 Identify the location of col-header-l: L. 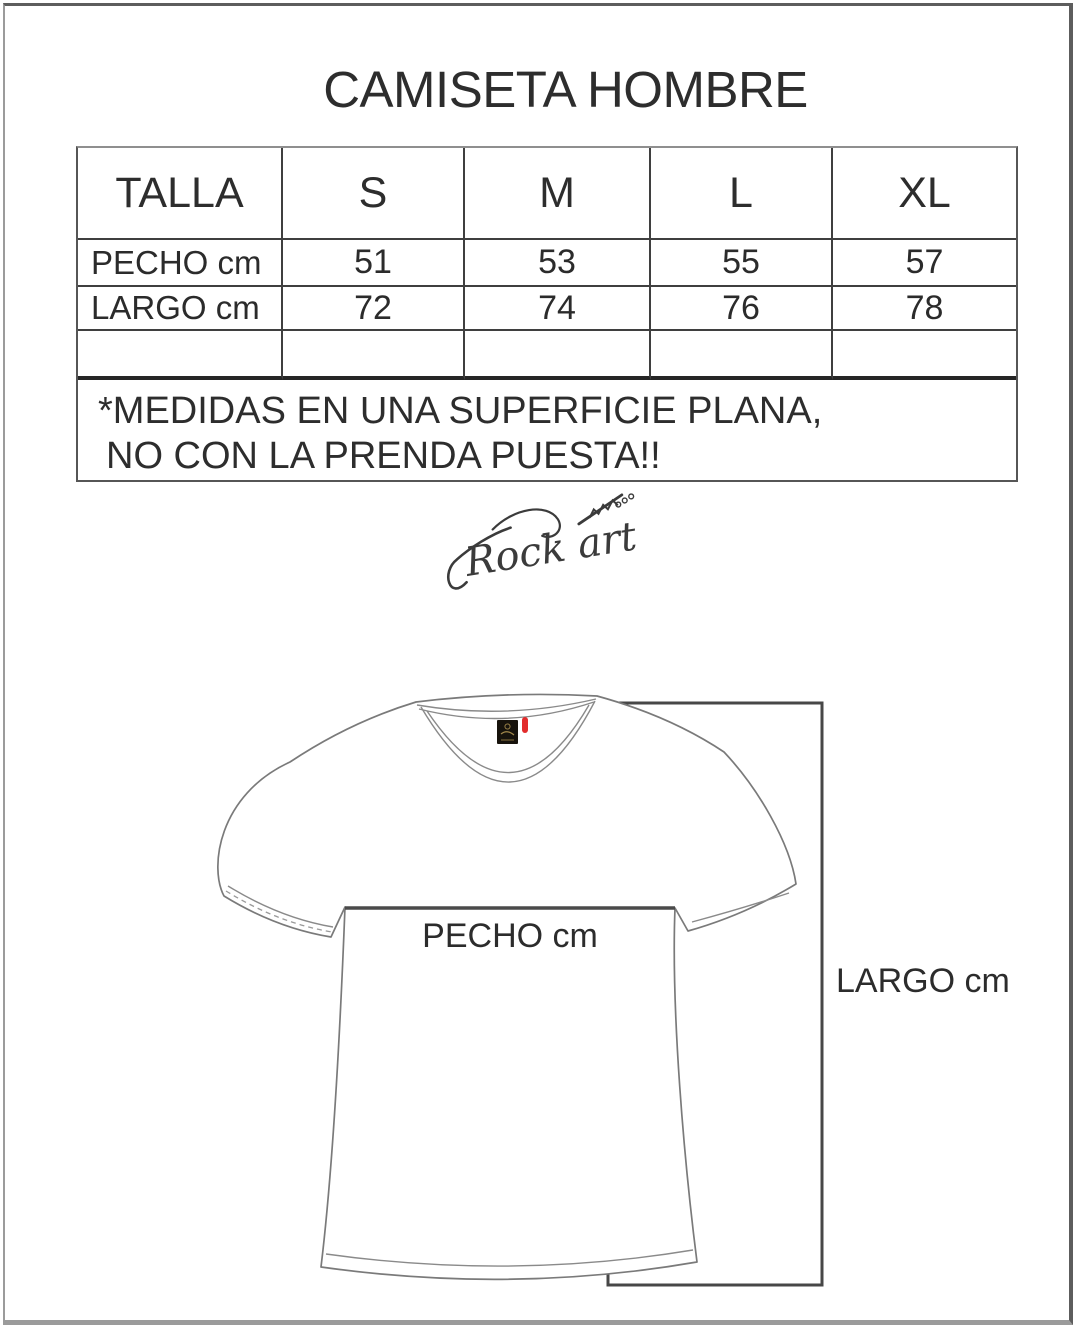
(742, 194).